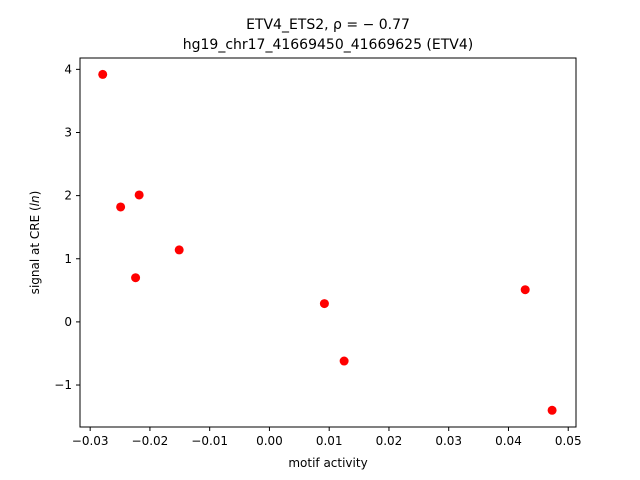 Image resolution: width=640 pixels, height=480 pixels. Describe the element at coordinates (35, 200) in the screenshot. I see `y-axis-label-italic: ln` at that location.